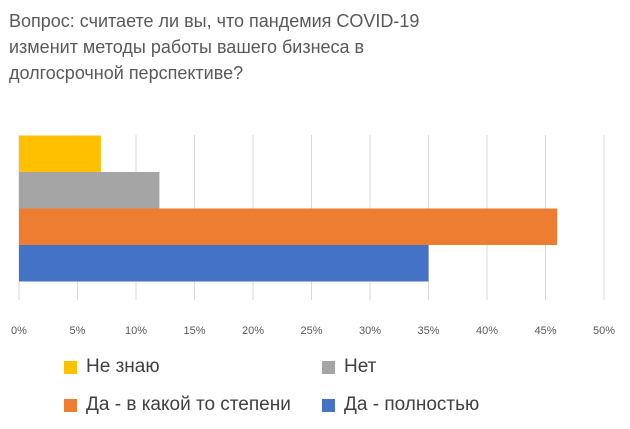 The height and width of the screenshot is (429, 630). What do you see at coordinates (78, 331) in the screenshot?
I see `x-tick-label: 5%` at bounding box center [78, 331].